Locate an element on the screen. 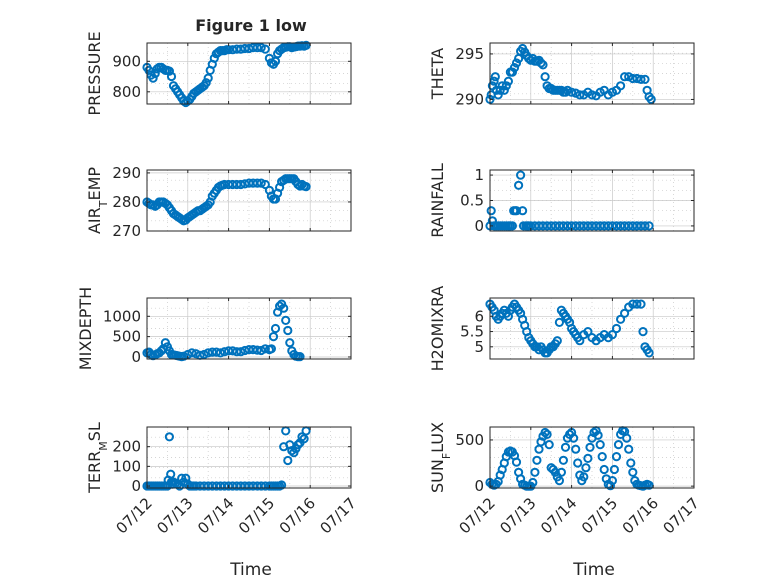 This screenshot has height=583, width=778. subplot: 55.56 H2OMIXRA is located at coordinates (561, 328).